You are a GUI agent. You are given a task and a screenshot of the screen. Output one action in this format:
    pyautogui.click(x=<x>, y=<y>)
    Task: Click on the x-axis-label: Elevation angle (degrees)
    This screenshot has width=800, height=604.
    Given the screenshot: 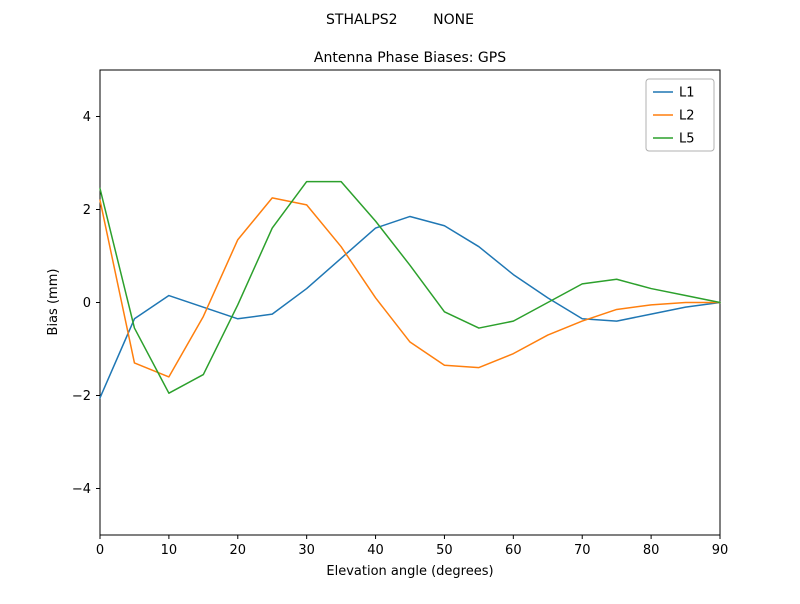 What is the action you would take?
    pyautogui.click(x=409, y=571)
    